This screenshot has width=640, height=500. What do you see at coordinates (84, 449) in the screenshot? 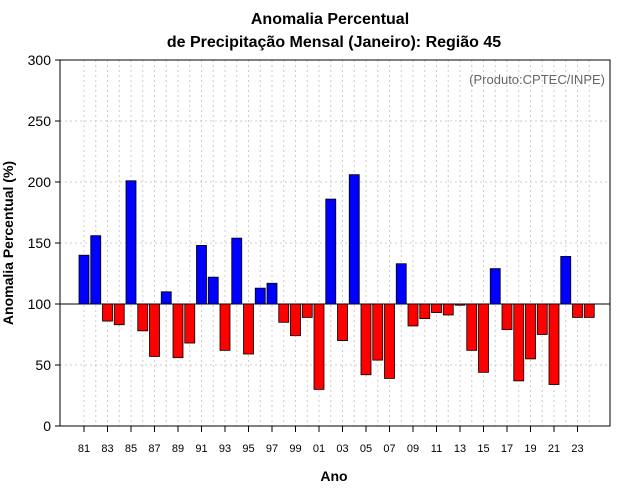
I see `x-tick-label: 81` at bounding box center [84, 449].